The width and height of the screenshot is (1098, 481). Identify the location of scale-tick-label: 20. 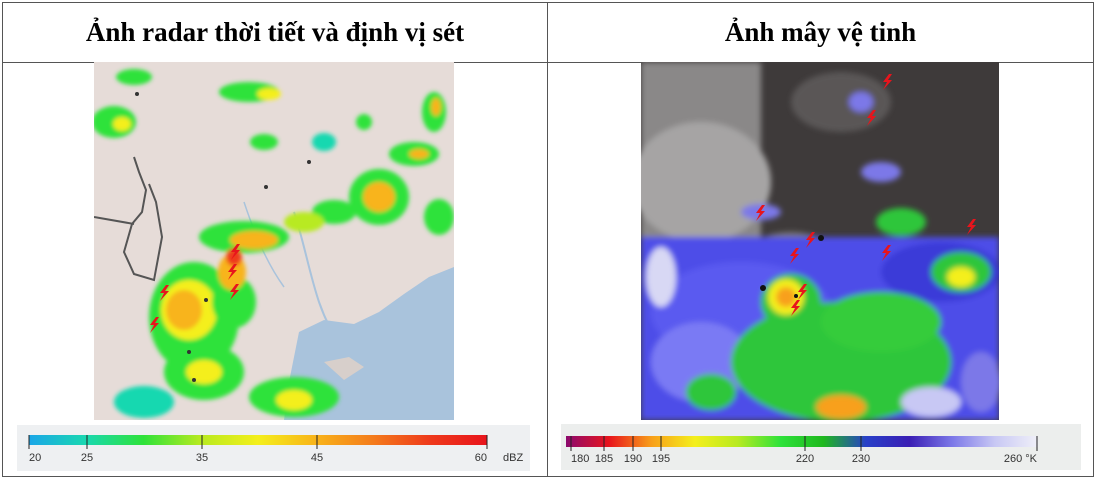
(35, 458).